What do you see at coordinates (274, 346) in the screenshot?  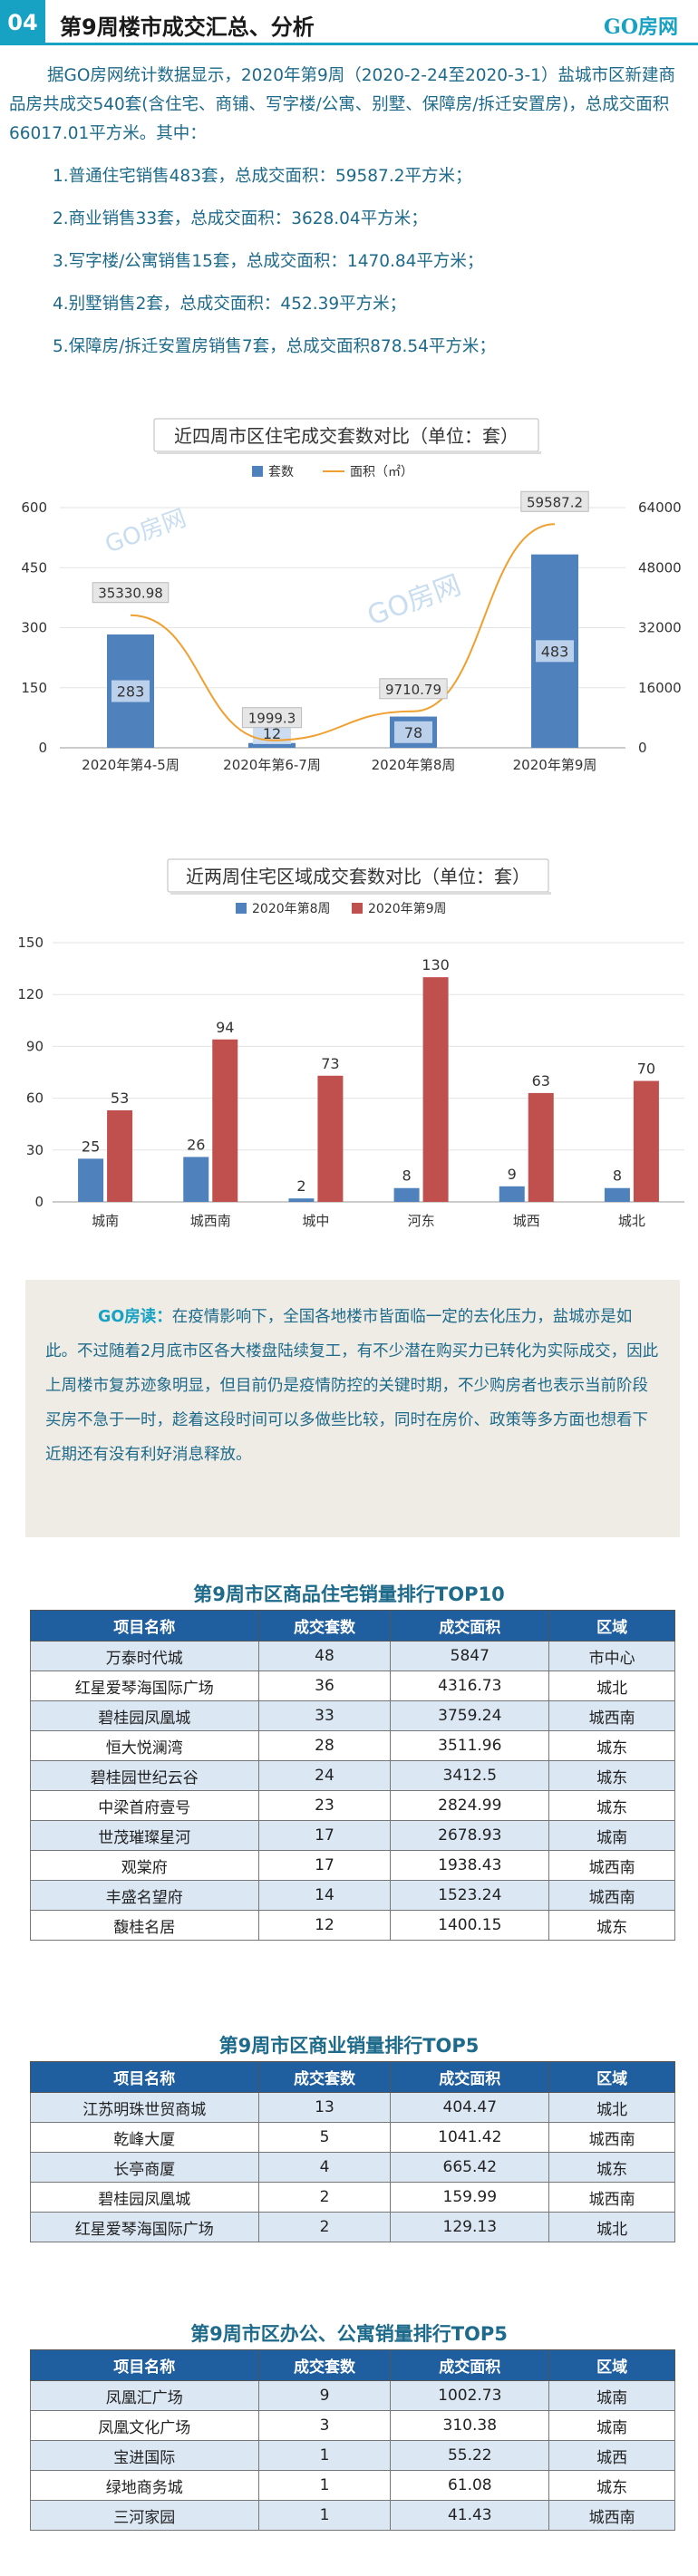 I see `intro-item: 5.保障房/拆迁安置房销售7套，总成交面积878.54平方米；` at bounding box center [274, 346].